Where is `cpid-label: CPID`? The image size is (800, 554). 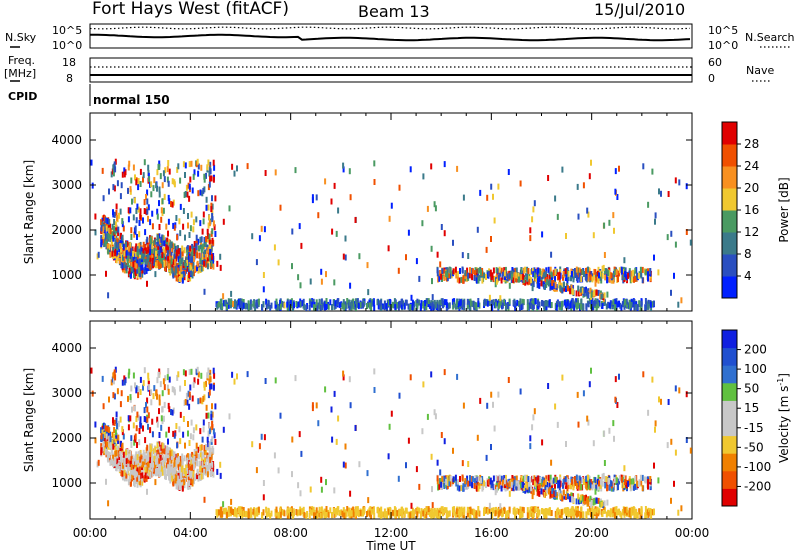
cpid-label: CPID is located at coordinates (22, 96).